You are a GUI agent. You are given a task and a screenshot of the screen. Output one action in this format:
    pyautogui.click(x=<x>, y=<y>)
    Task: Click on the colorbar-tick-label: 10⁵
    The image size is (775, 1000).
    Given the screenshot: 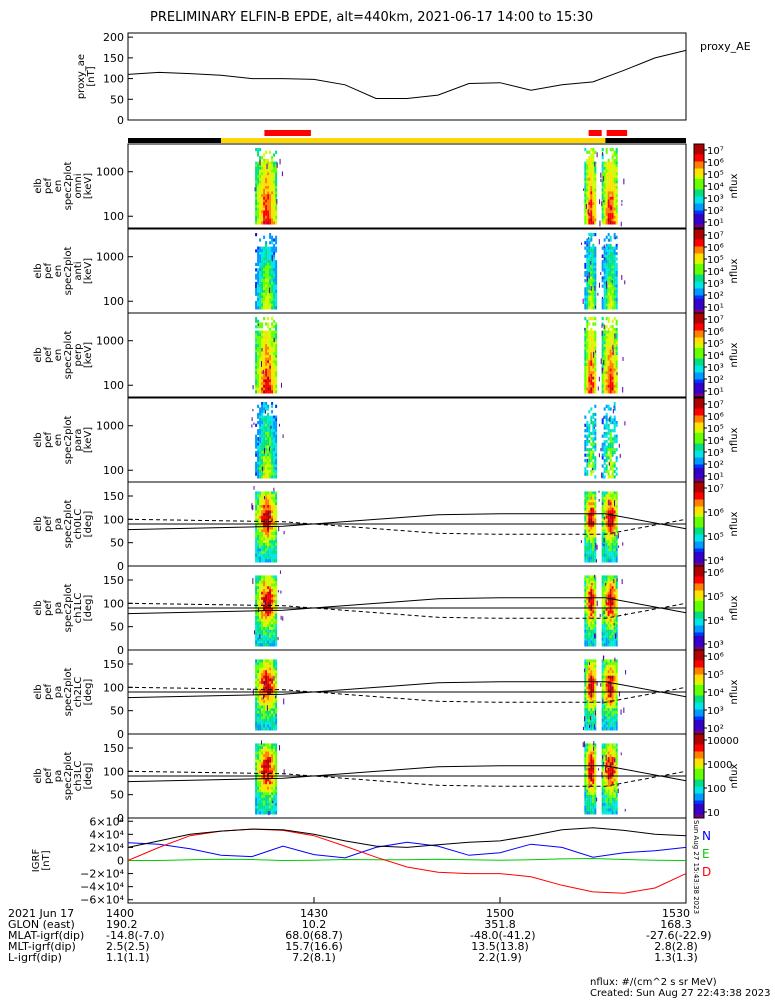 What is the action you would take?
    pyautogui.click(x=715, y=260)
    